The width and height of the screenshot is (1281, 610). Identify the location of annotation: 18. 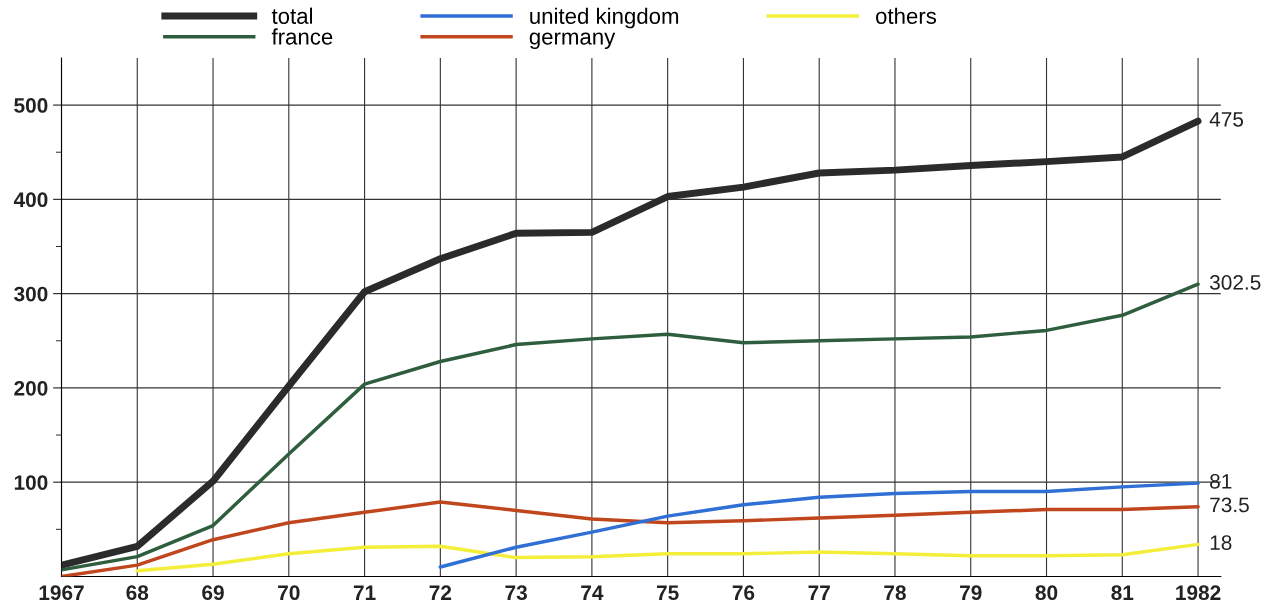
(1221, 542).